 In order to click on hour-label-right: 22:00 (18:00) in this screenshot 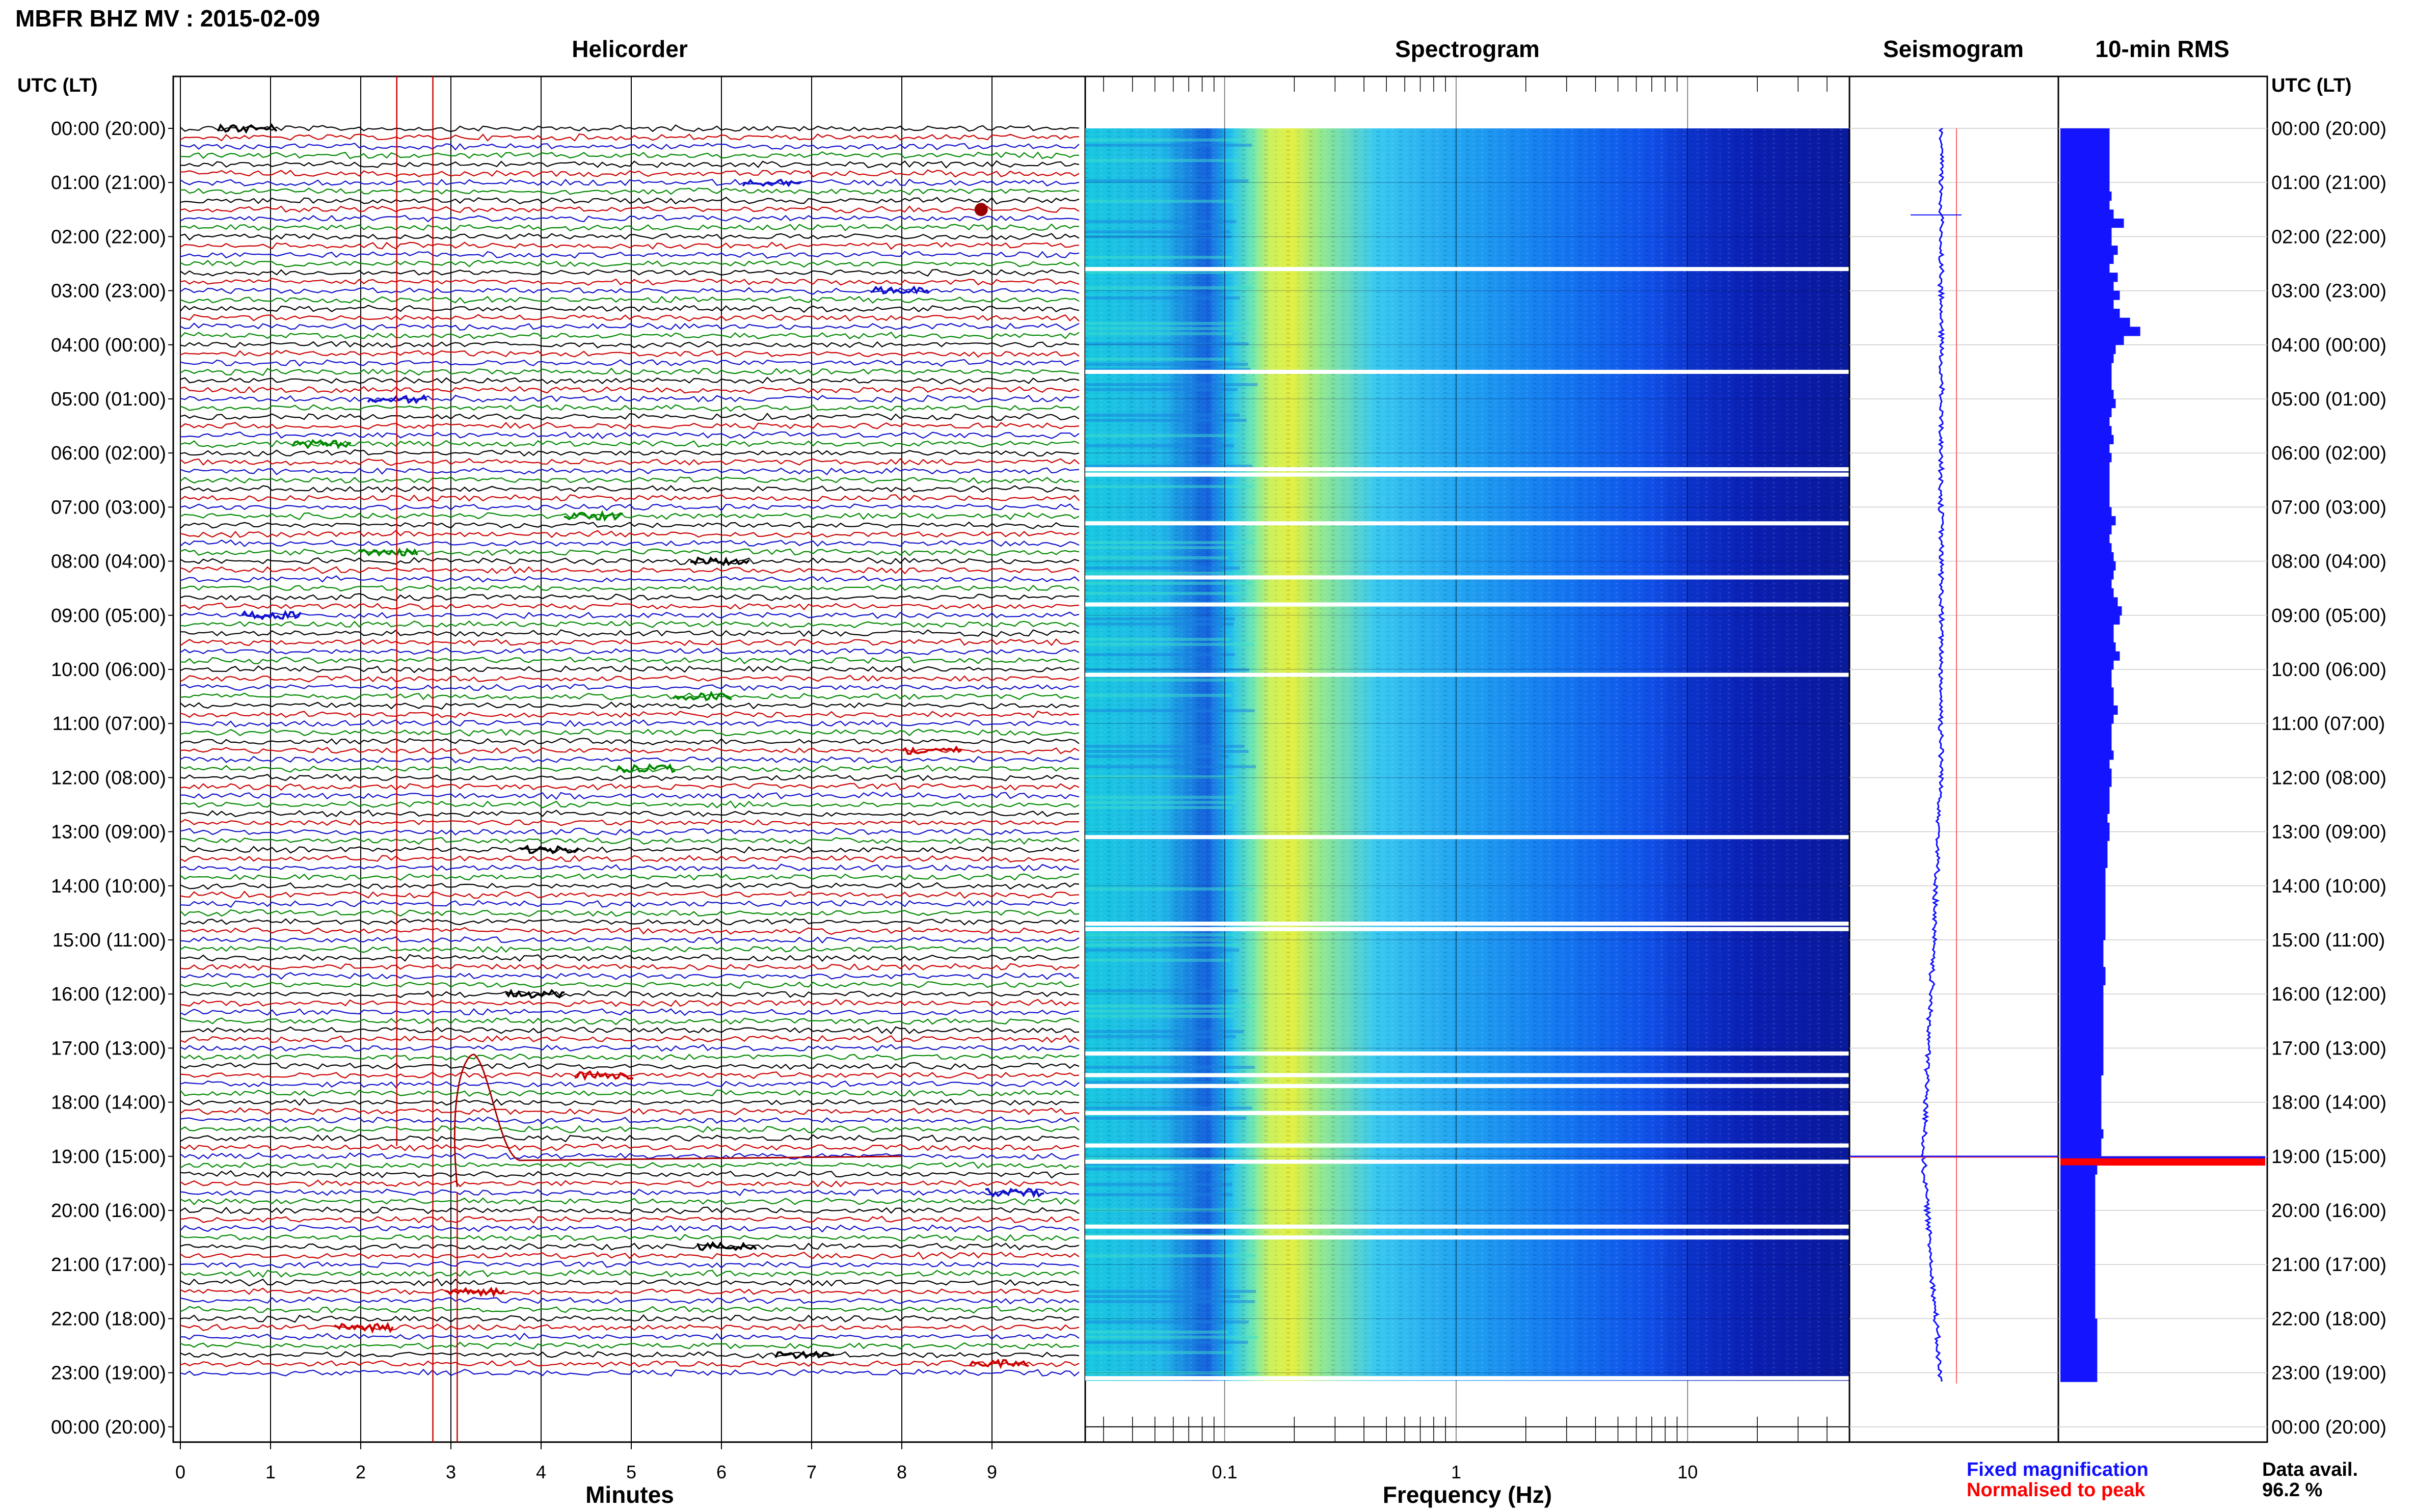, I will do `click(2328, 1319)`.